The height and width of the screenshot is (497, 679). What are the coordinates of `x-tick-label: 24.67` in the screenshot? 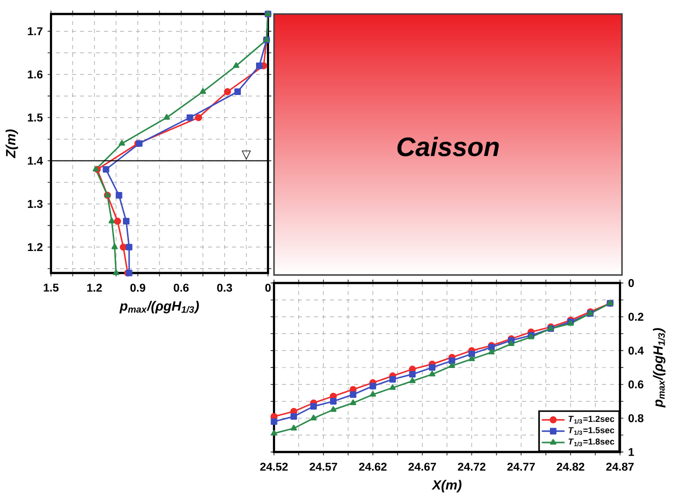 It's located at (422, 466).